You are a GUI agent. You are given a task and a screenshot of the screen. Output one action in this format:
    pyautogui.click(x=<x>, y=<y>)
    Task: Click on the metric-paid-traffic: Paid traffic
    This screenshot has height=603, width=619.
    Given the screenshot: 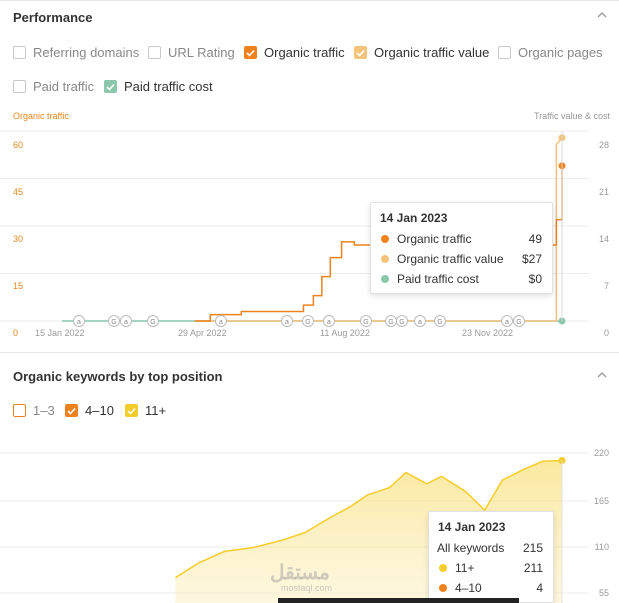 What is the action you would take?
    pyautogui.click(x=53, y=86)
    